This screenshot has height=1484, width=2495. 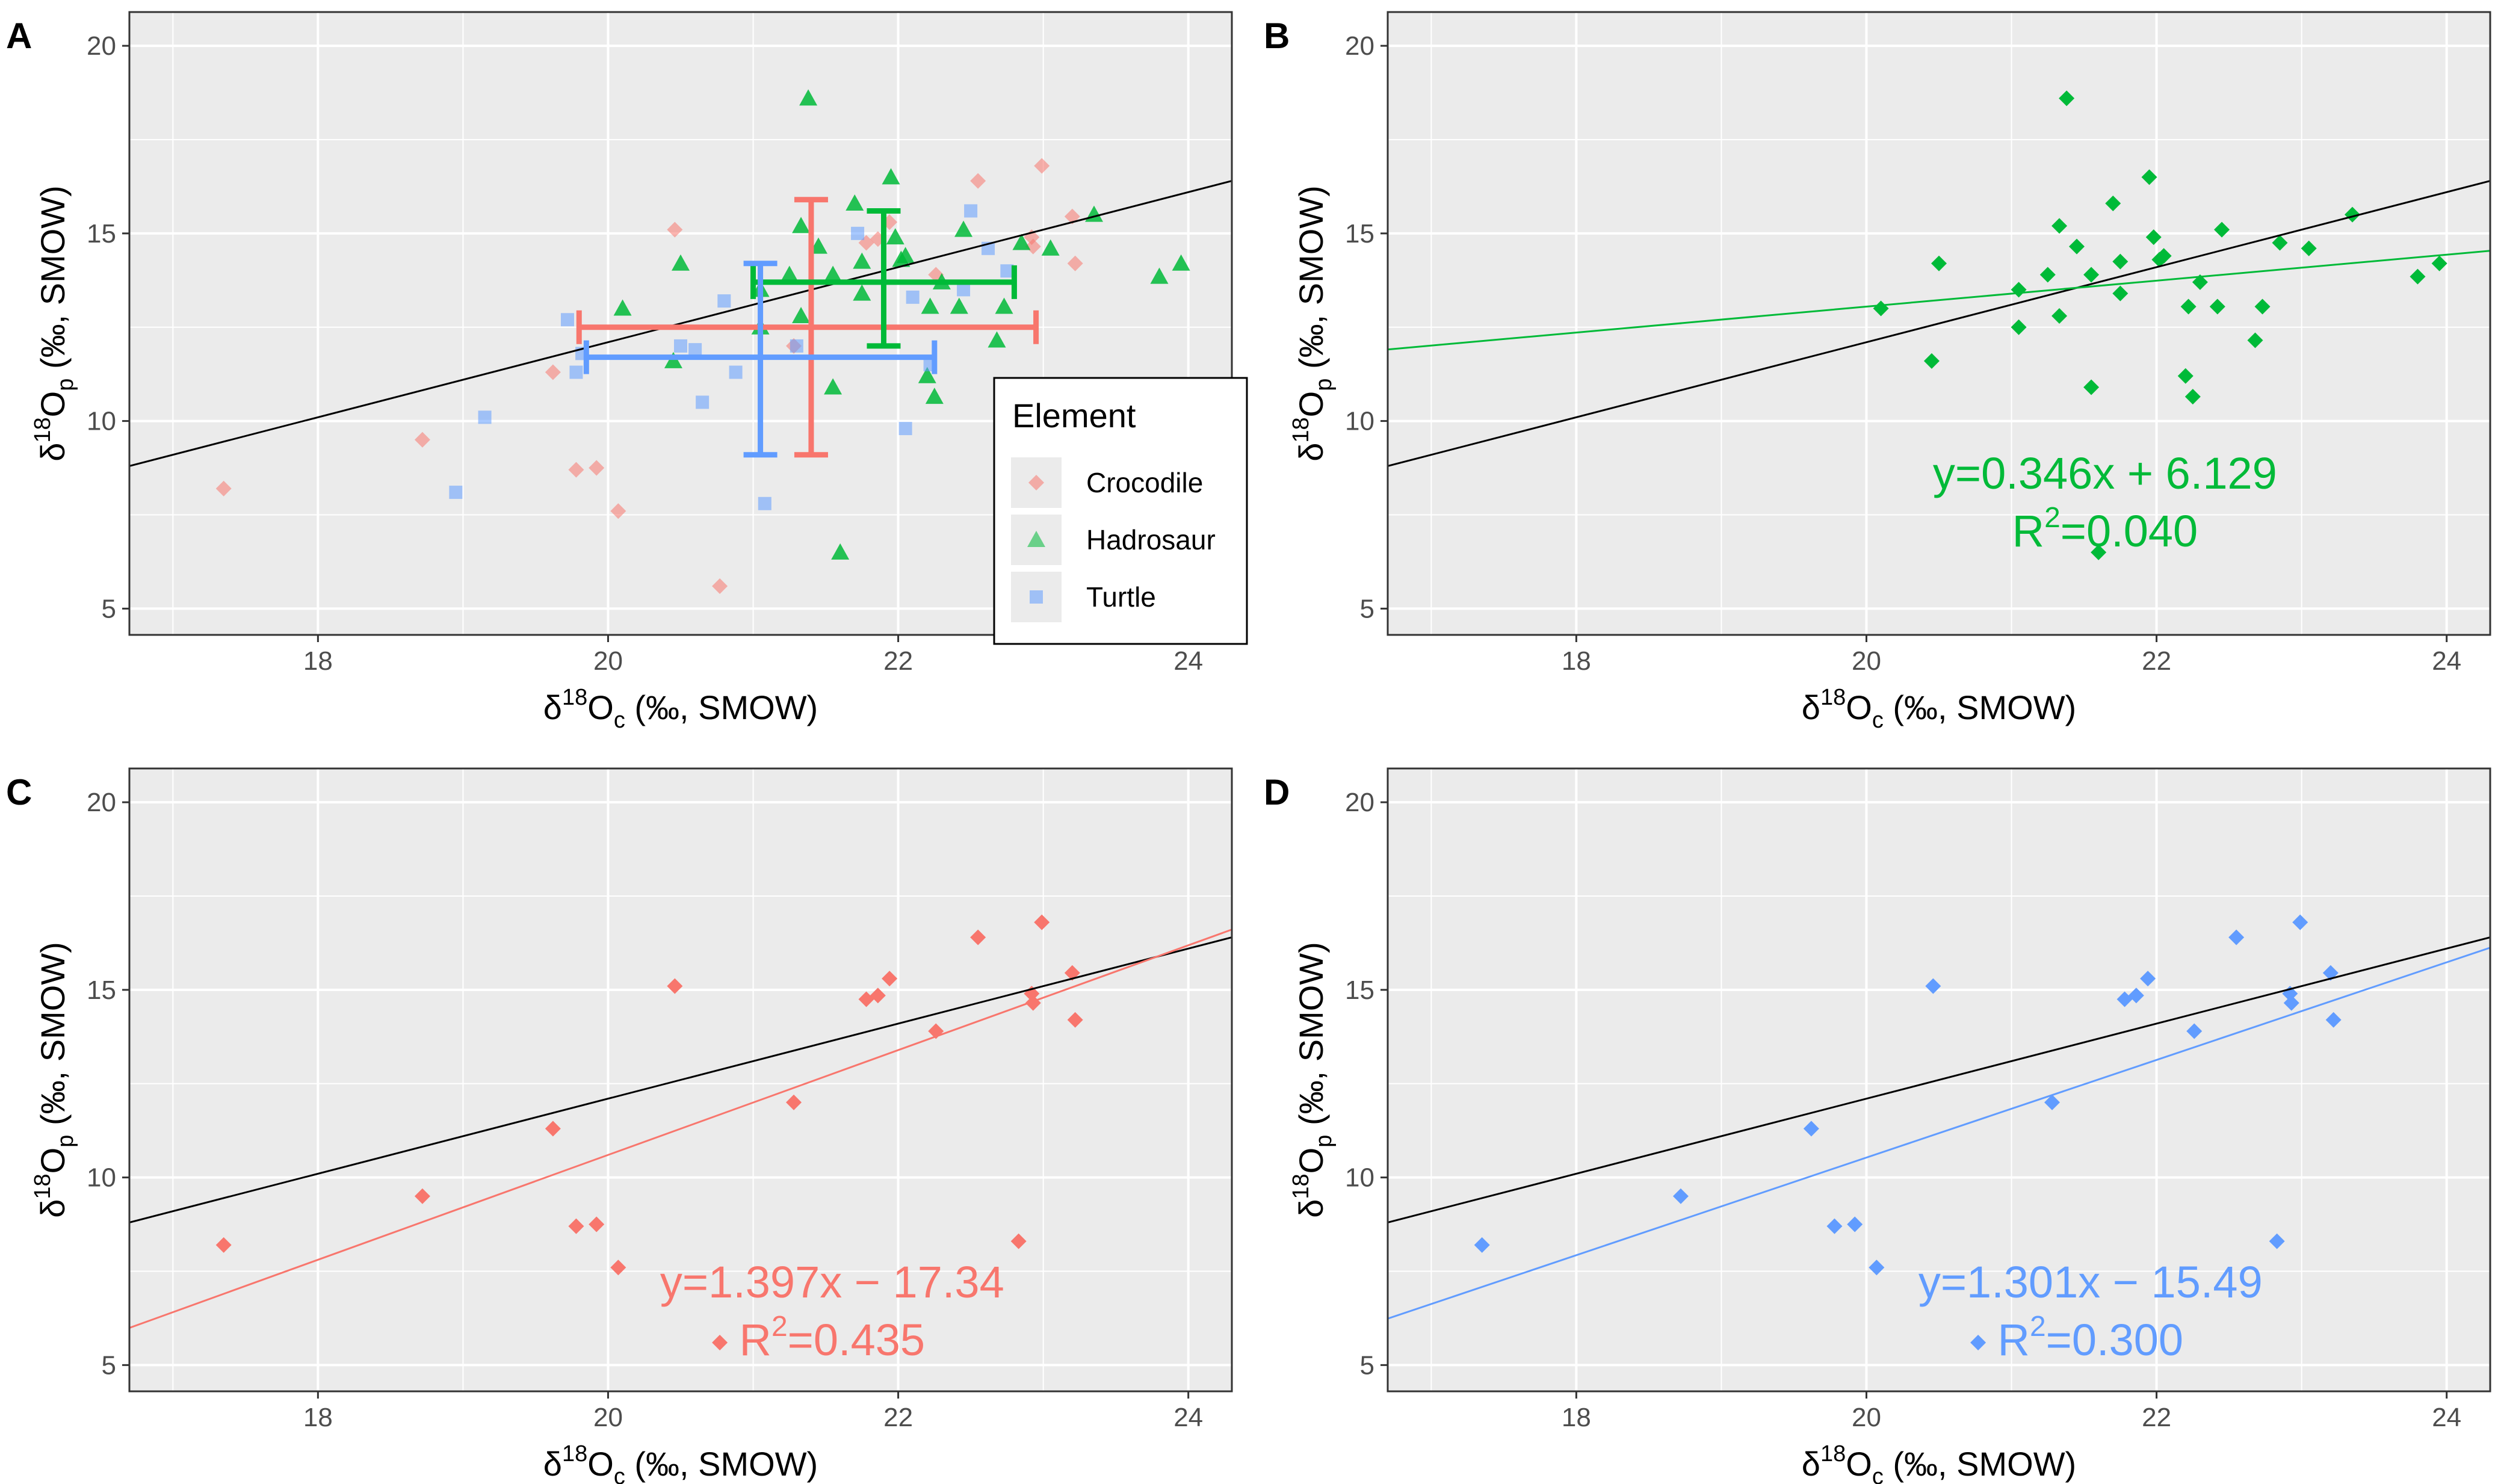 What do you see at coordinates (2105, 473) in the screenshot?
I see `regression-equation: y=0.346x + 6.129` at bounding box center [2105, 473].